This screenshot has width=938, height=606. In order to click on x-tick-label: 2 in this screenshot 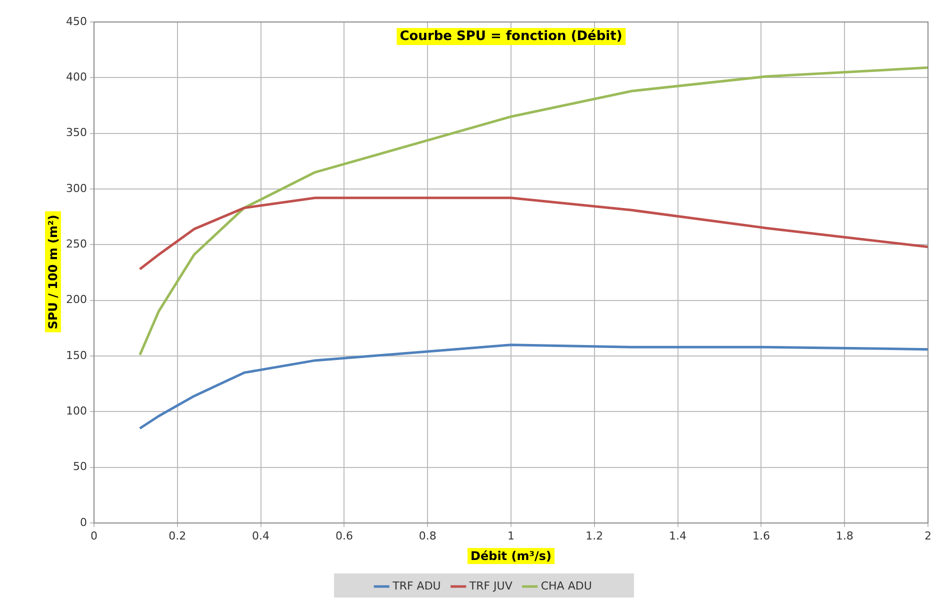, I will do `click(928, 535)`.